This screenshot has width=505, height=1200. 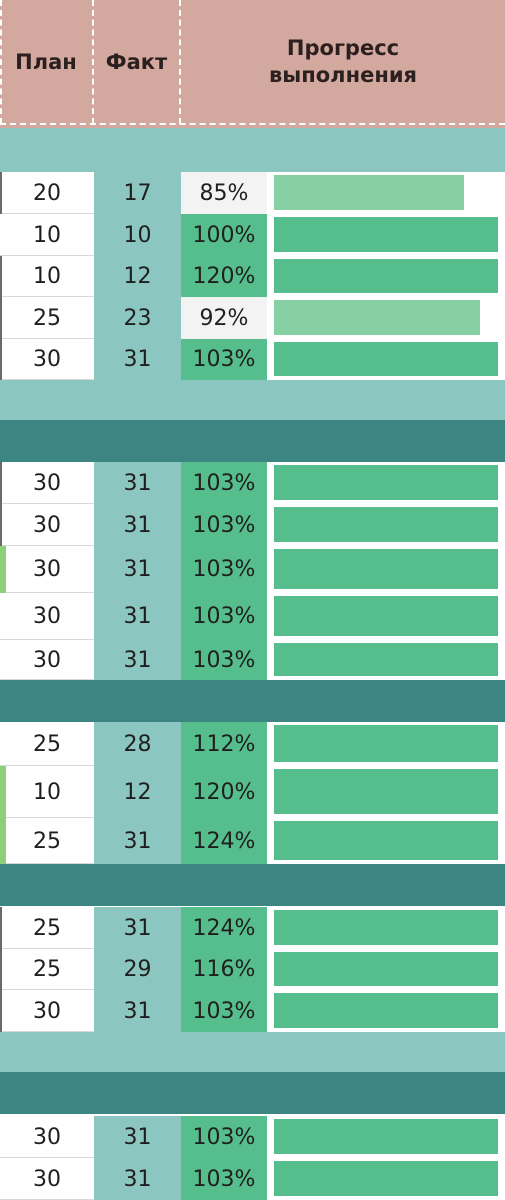 What do you see at coordinates (224, 969) in the screenshot?
I see `percent-cell: 116%` at bounding box center [224, 969].